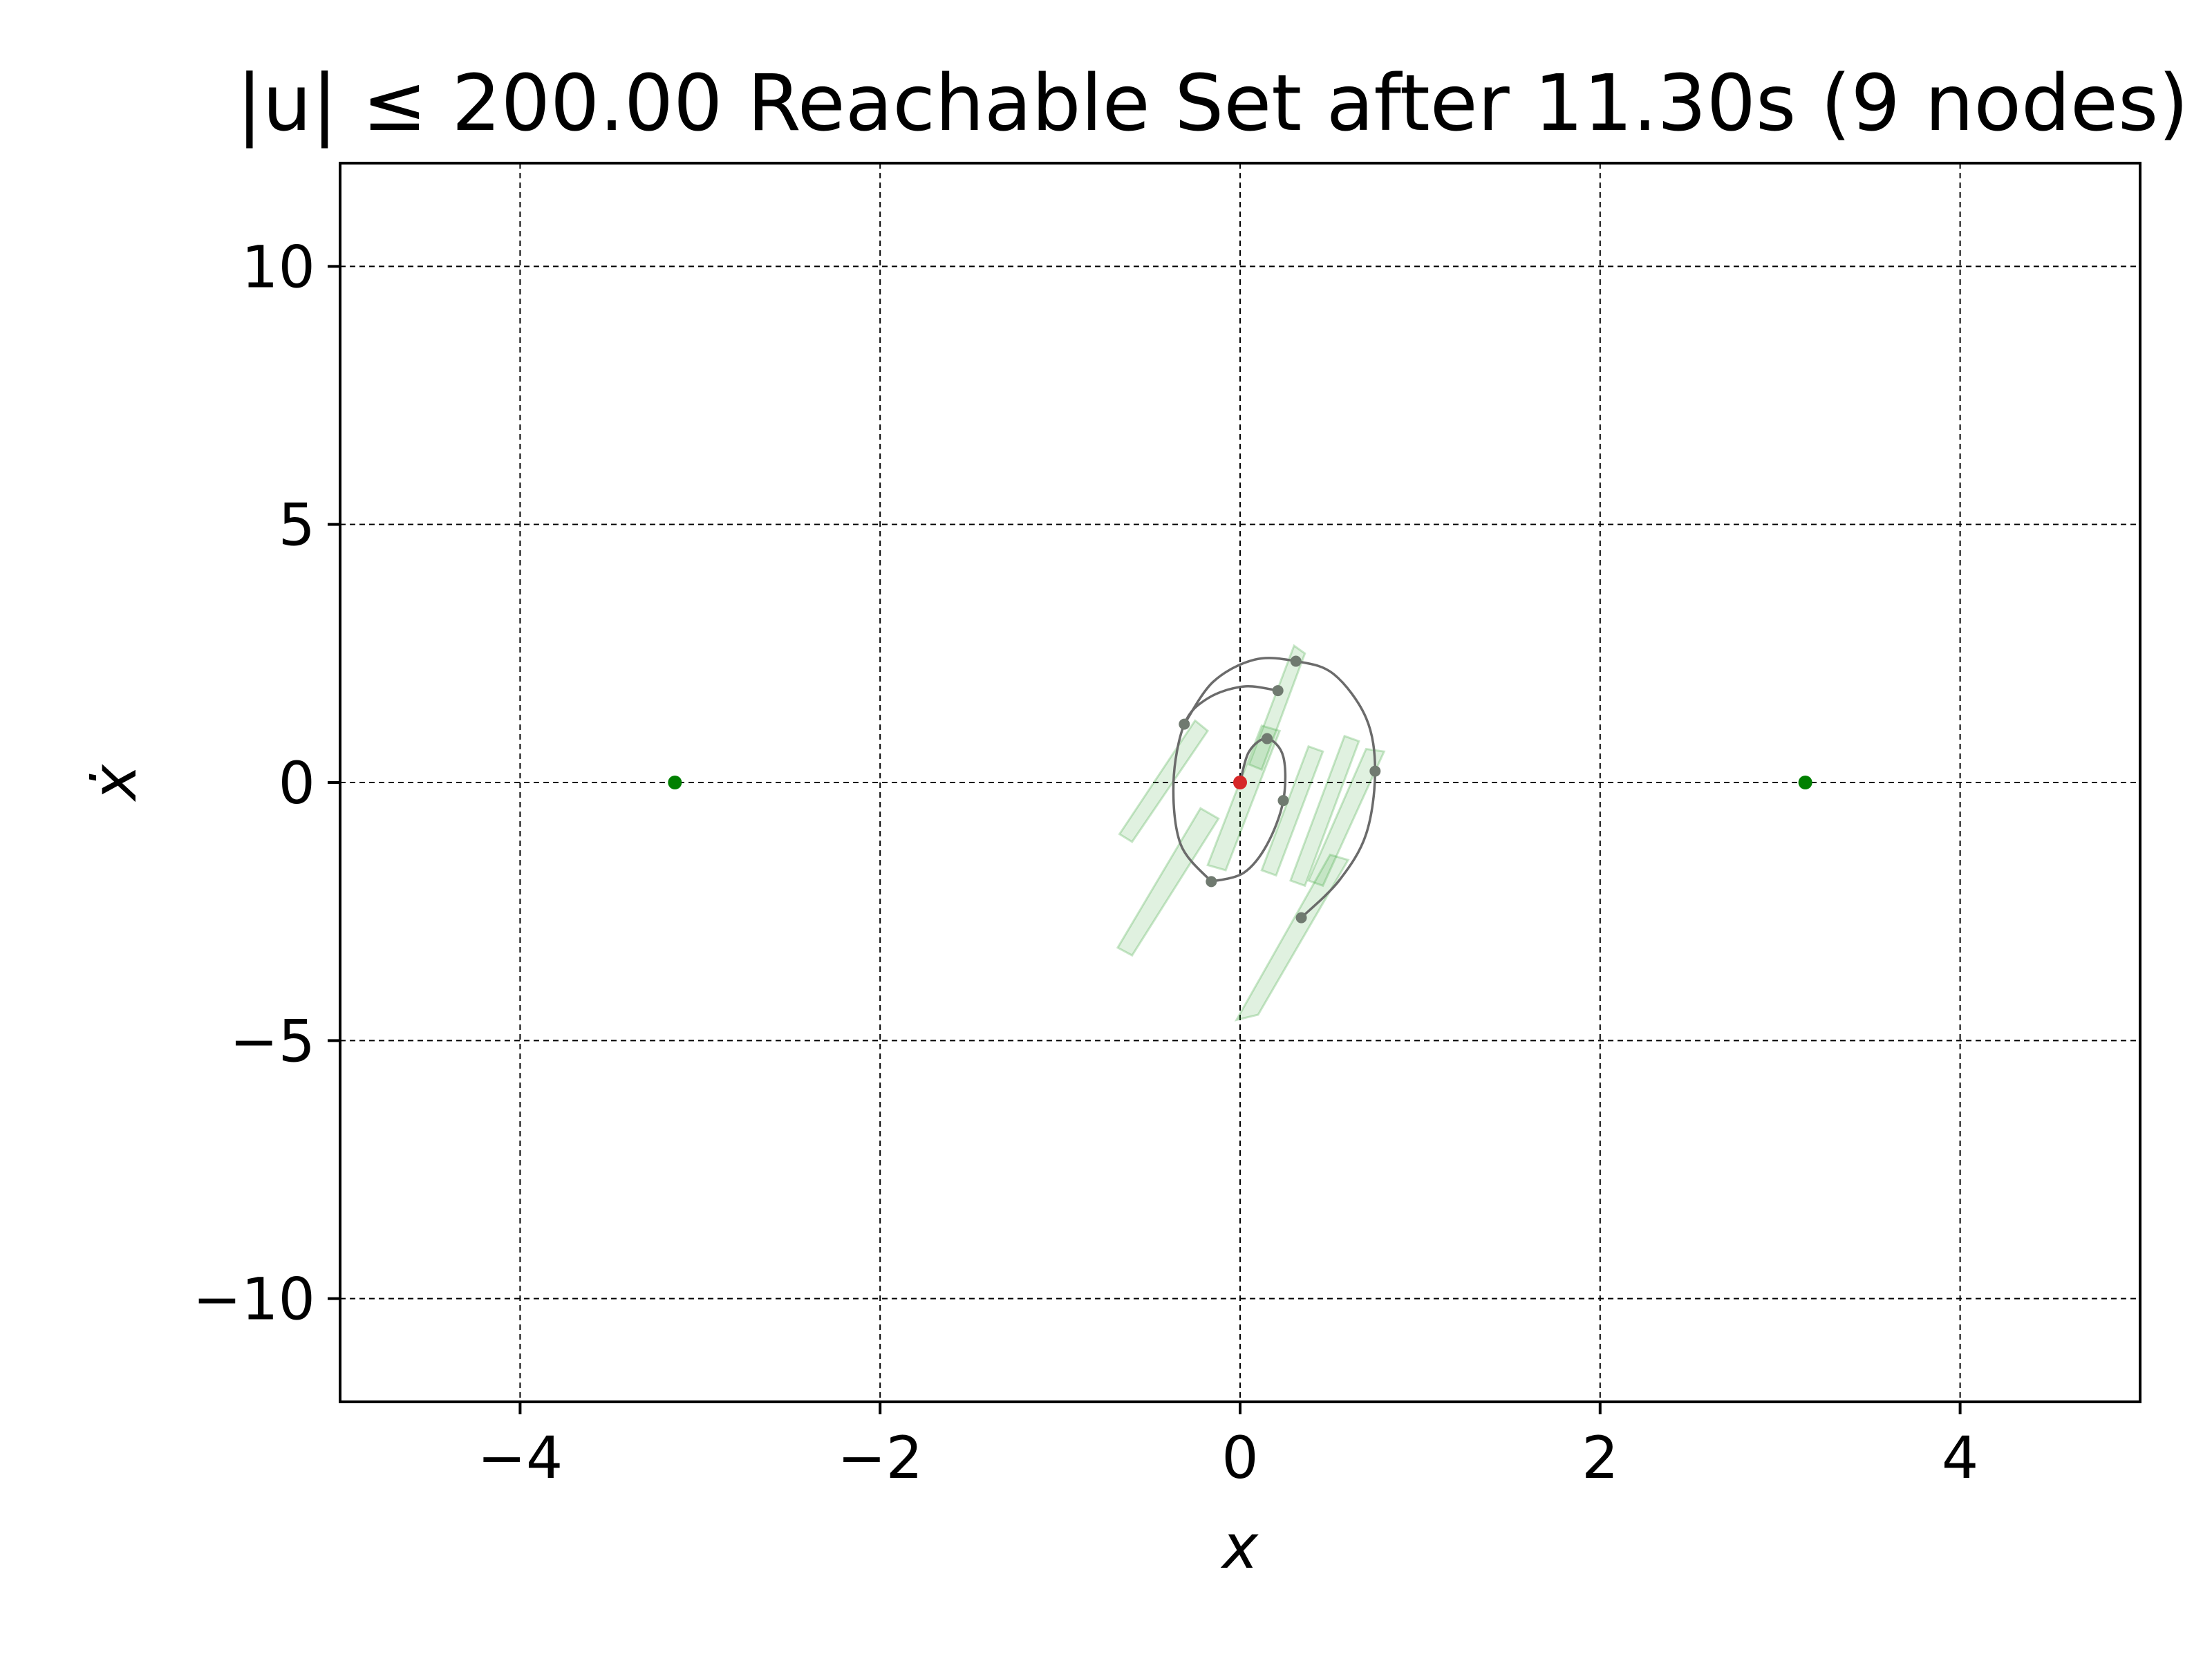 The image size is (2212, 1659). I want to click on y-tick-label: 5, so click(297, 525).